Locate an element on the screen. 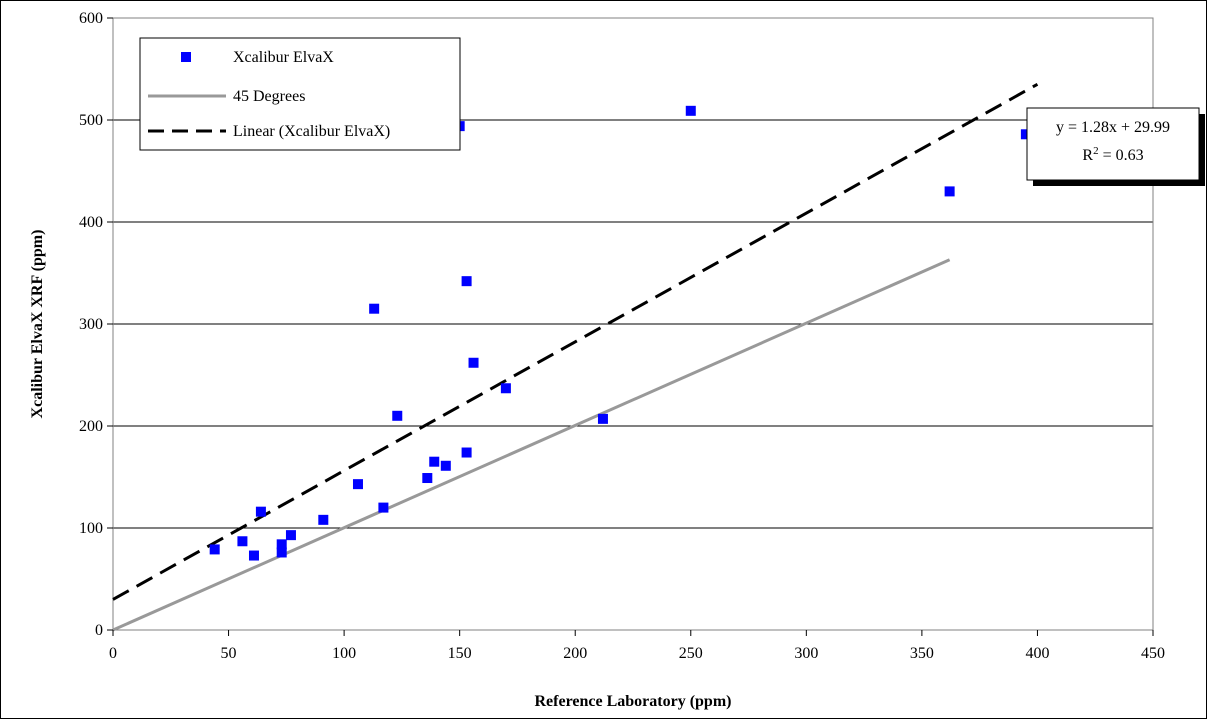 This screenshot has height=719, width=1207. legend-label-45-degrees: 45 Degrees is located at coordinates (269, 96).